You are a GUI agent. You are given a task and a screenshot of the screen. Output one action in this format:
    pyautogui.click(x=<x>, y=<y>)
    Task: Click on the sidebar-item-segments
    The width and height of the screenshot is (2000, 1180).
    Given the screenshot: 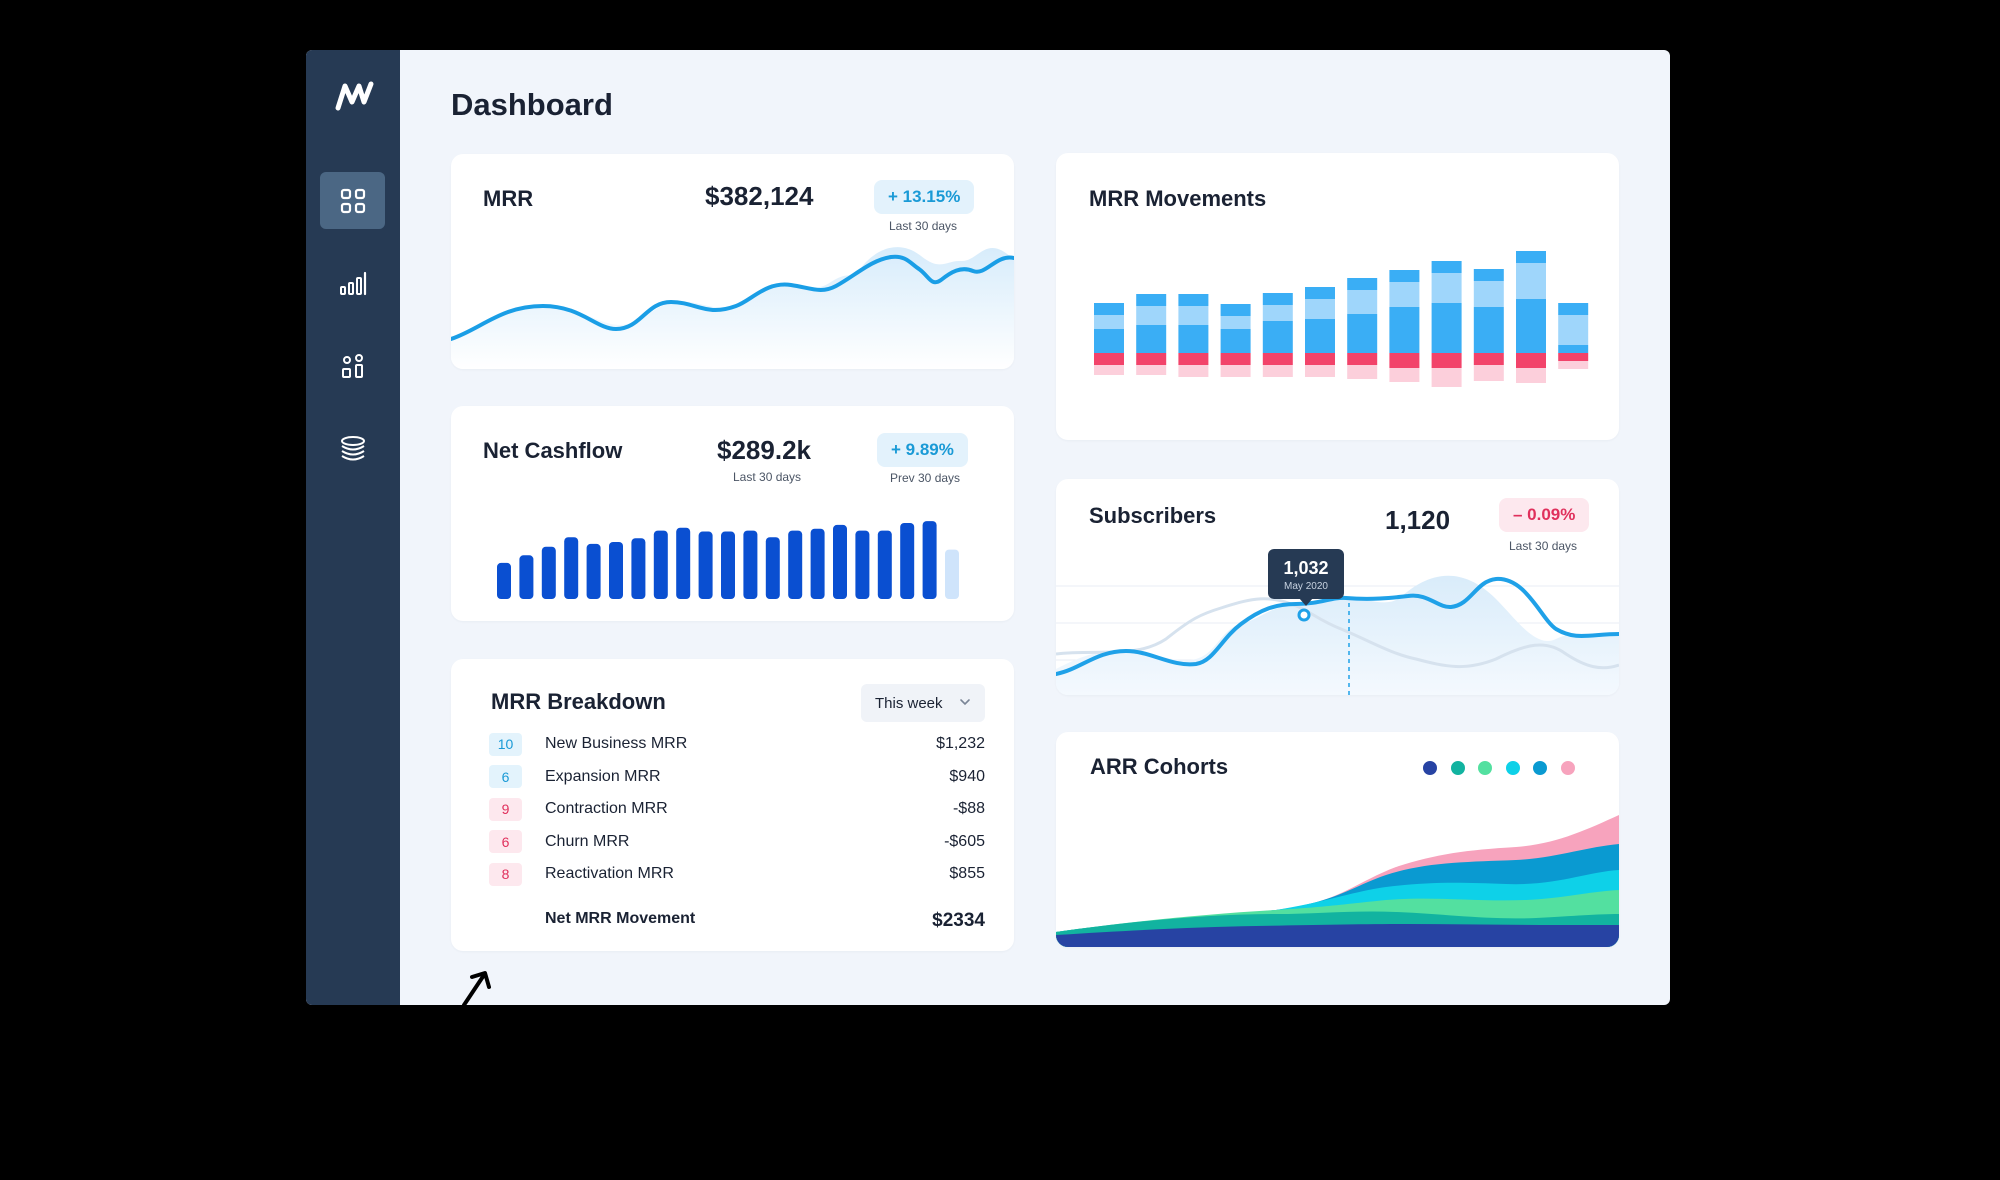 What is the action you would take?
    pyautogui.click(x=352, y=366)
    